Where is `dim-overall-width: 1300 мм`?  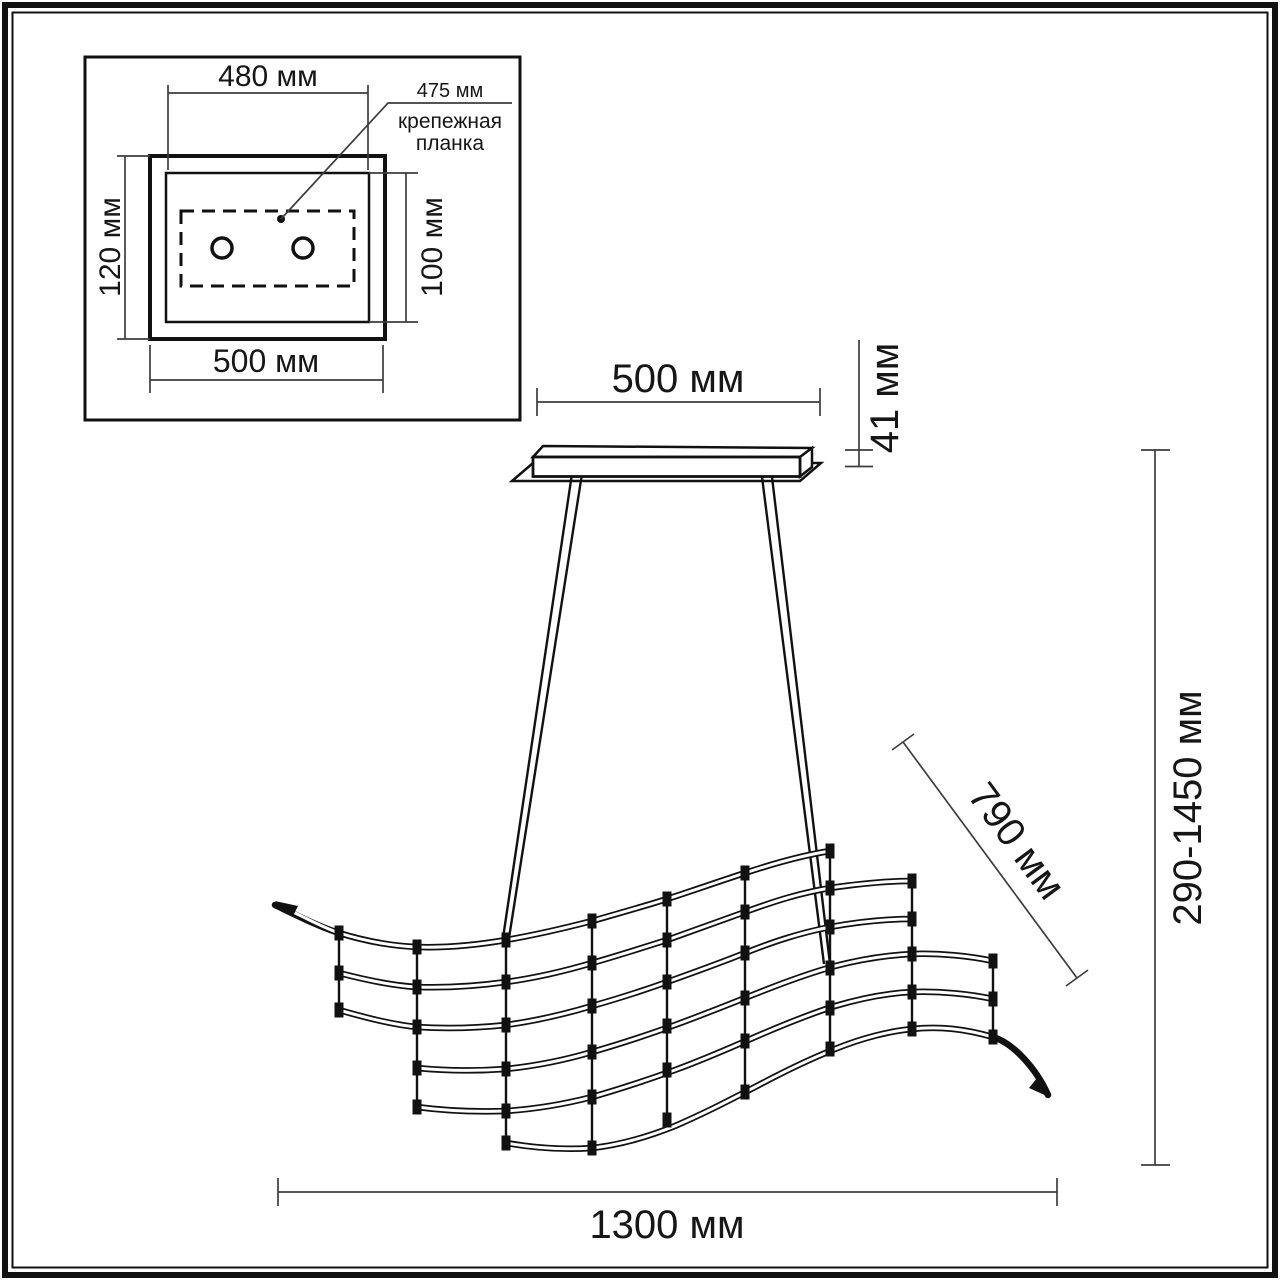
dim-overall-width: 1300 мм is located at coordinates (667, 1212).